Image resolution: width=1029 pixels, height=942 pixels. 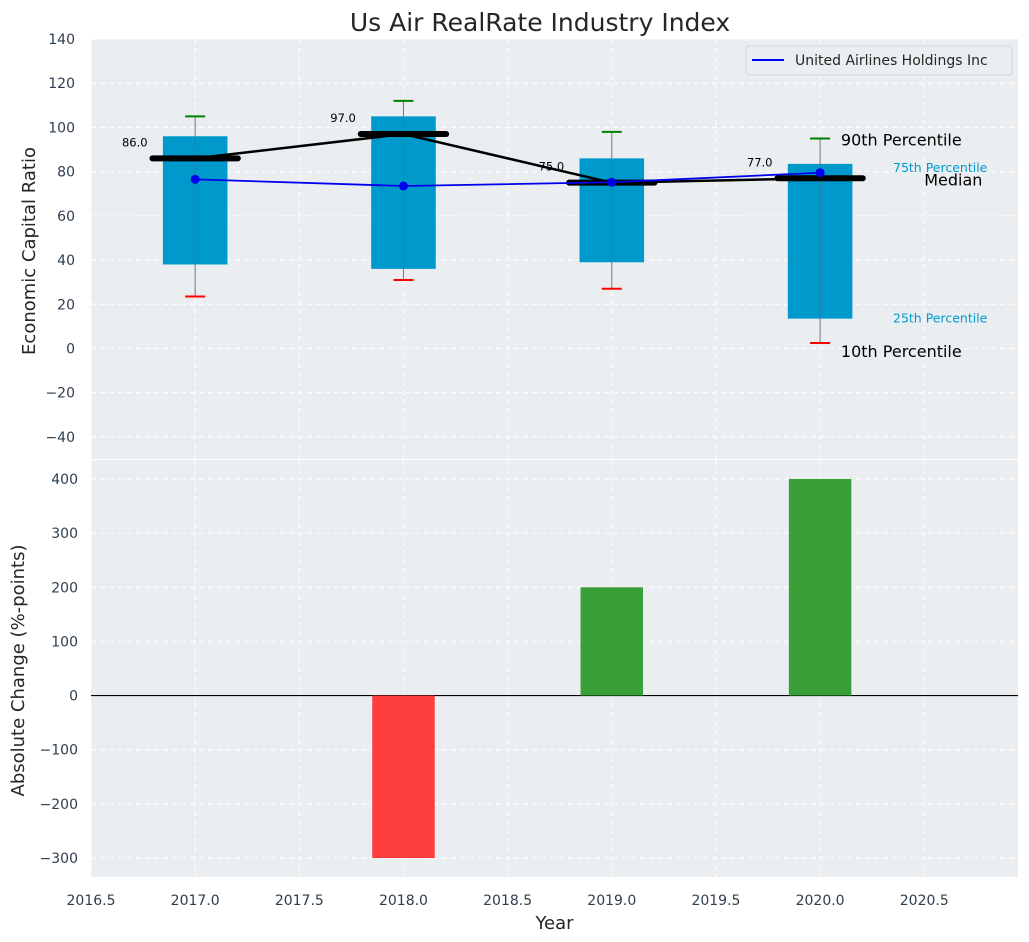 I want to click on bottom-y-axis-label: Absolute Change (%-points), so click(x=18, y=671).